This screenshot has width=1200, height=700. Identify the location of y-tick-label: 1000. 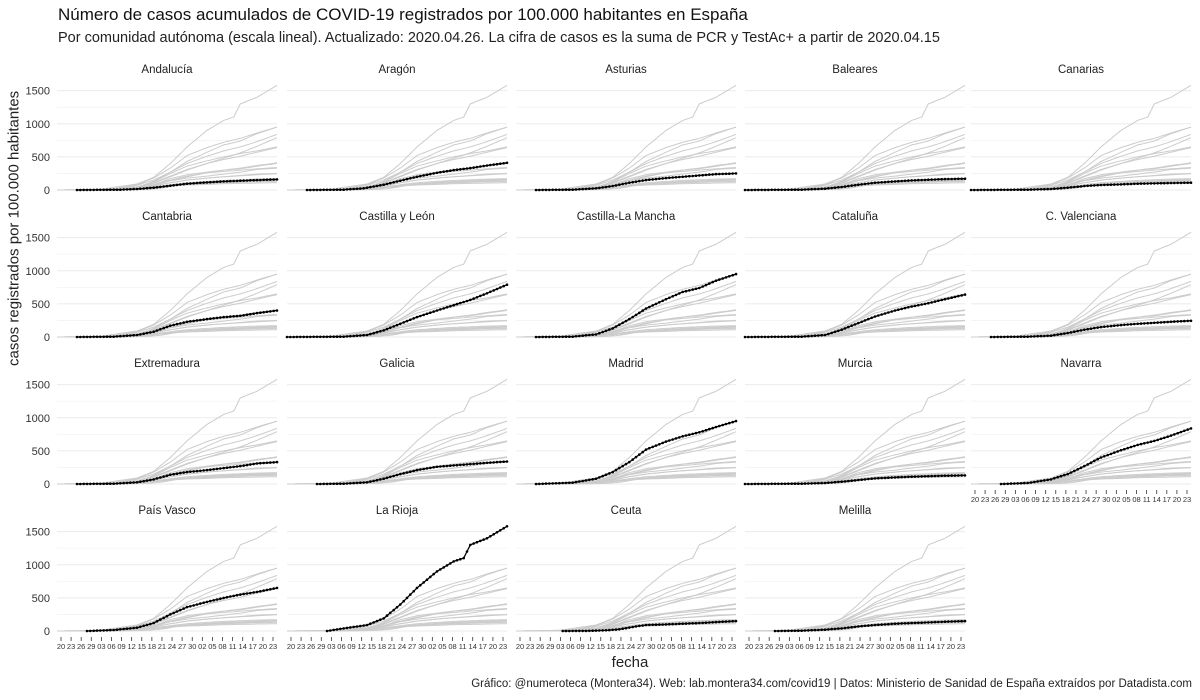
(38, 419).